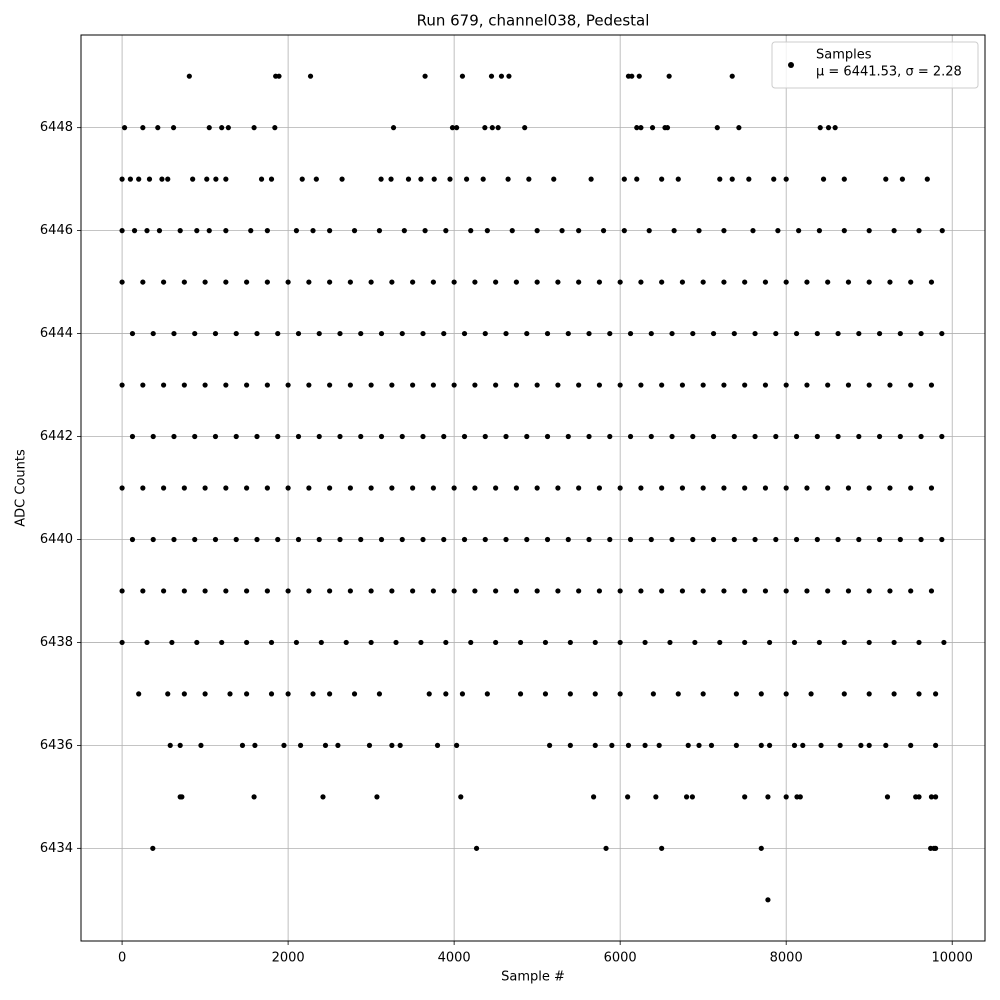 The image size is (1000, 1000). Describe the element at coordinates (56, 848) in the screenshot. I see `y-tick-label: 6434` at that location.